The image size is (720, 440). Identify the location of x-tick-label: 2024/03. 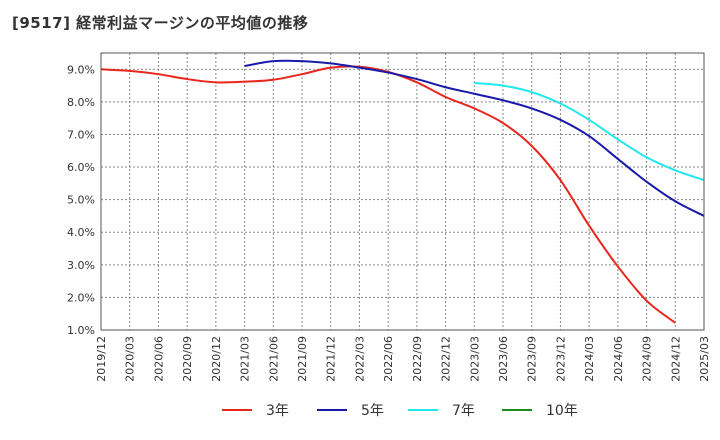
(589, 359).